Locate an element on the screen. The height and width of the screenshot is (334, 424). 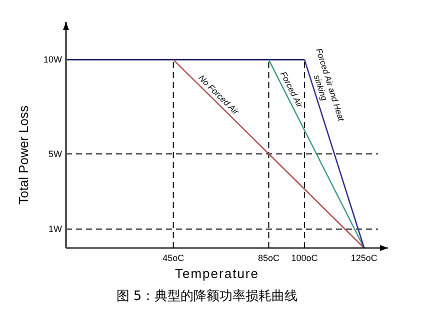
y-tick-label: 1W is located at coordinates (55, 229).